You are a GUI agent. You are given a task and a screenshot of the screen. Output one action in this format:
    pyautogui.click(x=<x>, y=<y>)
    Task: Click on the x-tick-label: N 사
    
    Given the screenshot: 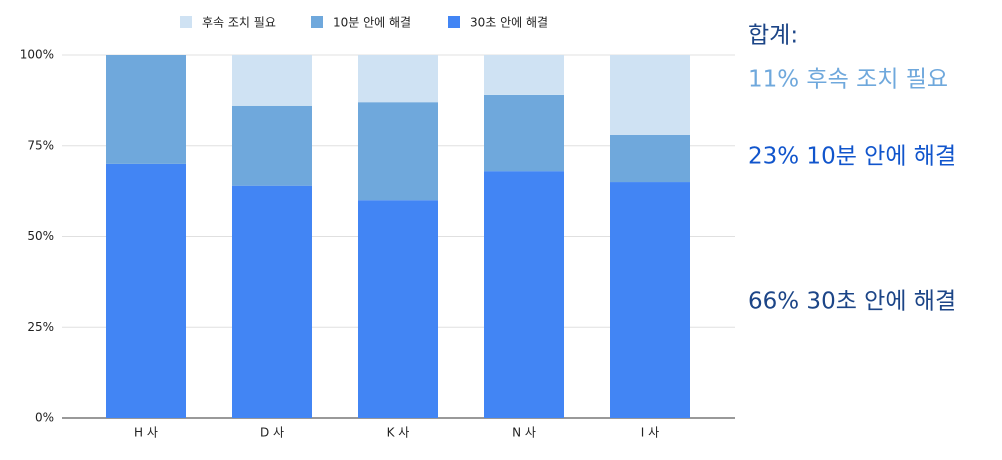 What is the action you would take?
    pyautogui.click(x=524, y=433)
    